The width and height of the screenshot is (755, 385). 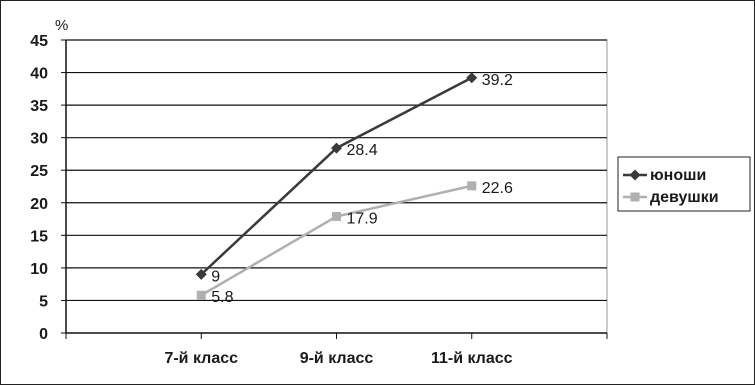 I want to click on y-tick-label: 25, so click(x=39, y=171).